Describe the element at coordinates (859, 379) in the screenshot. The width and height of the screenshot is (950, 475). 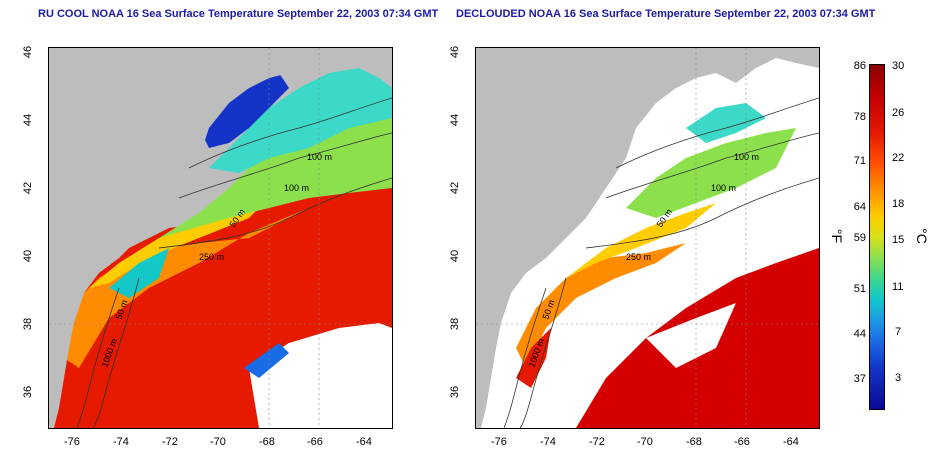
I see `colorbar-fahrenheit-label: 37` at that location.